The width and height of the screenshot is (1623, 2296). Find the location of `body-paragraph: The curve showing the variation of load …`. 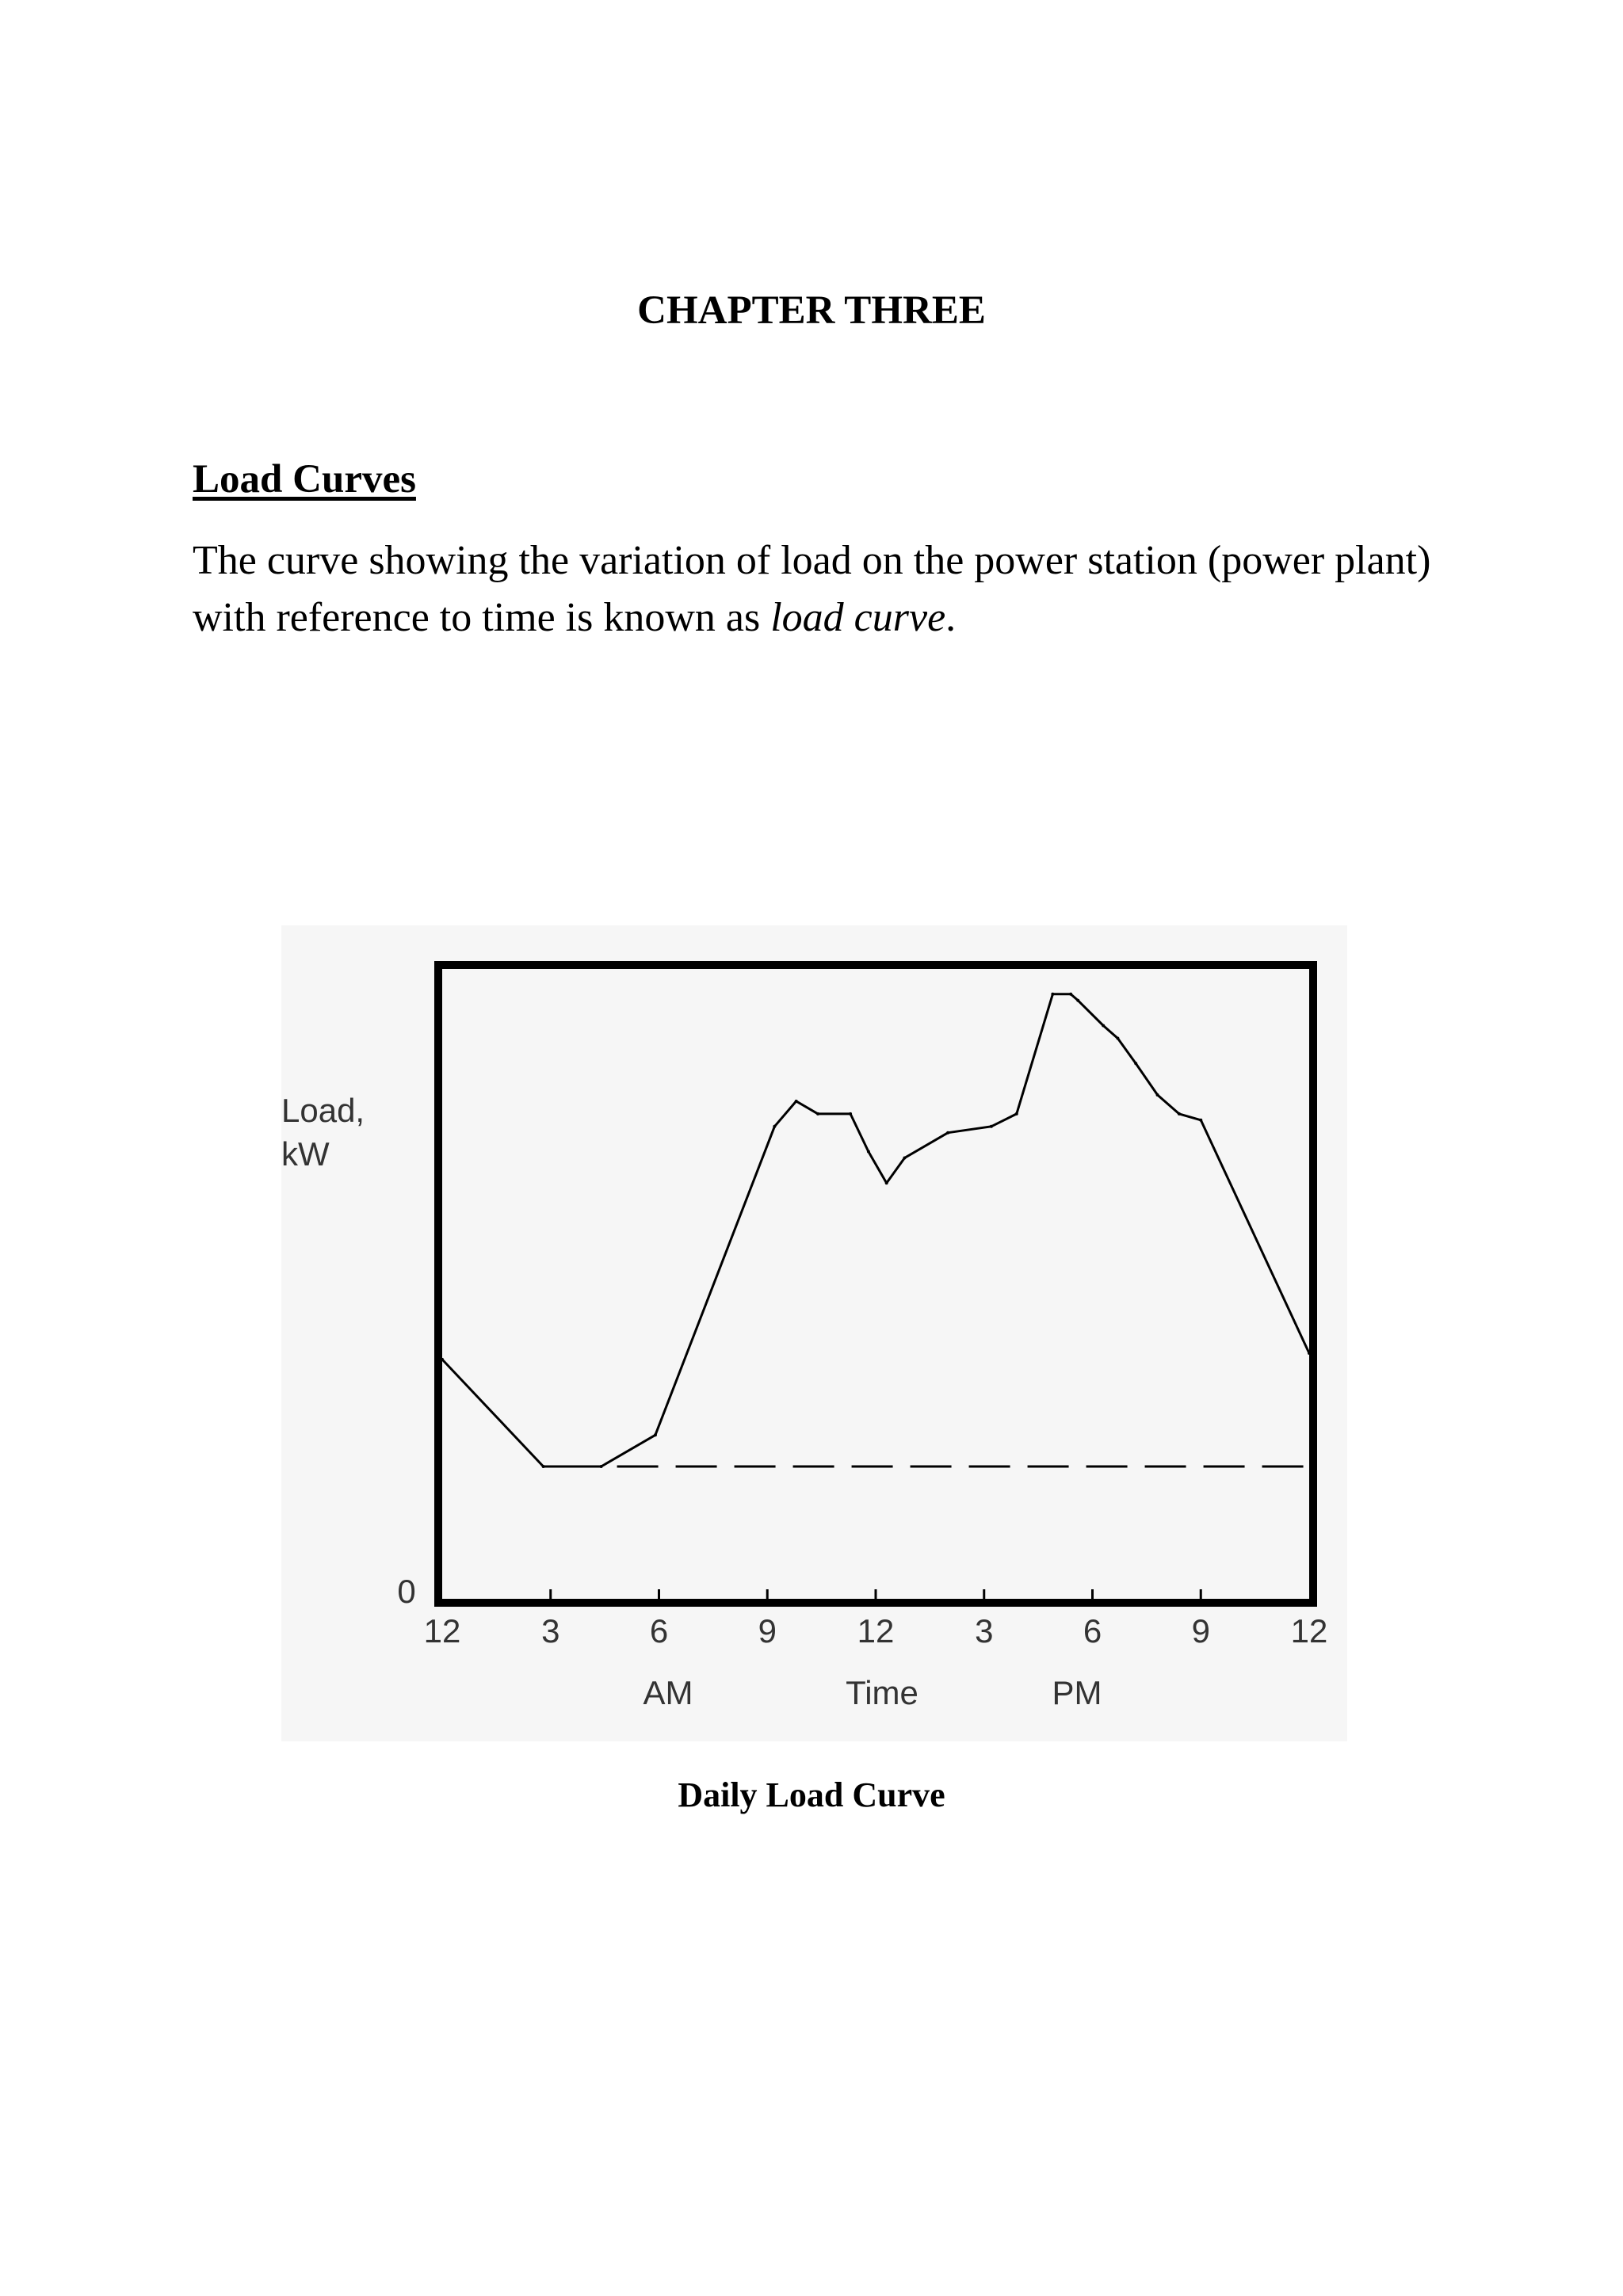

body-paragraph: The curve showing the variation of load … is located at coordinates (827, 589).